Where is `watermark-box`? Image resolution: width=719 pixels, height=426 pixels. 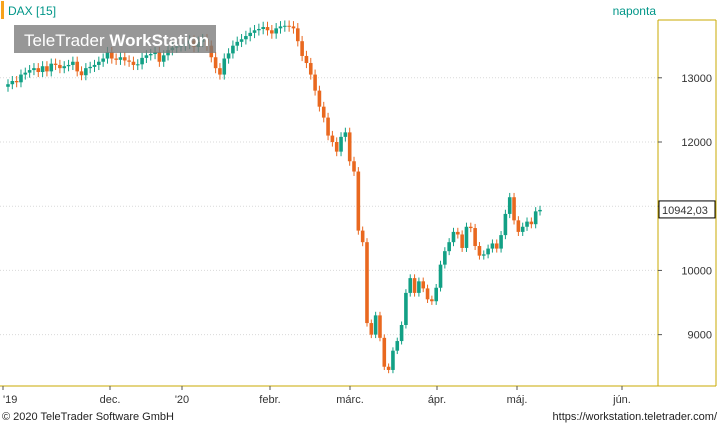 watermark-box is located at coordinates (115, 39).